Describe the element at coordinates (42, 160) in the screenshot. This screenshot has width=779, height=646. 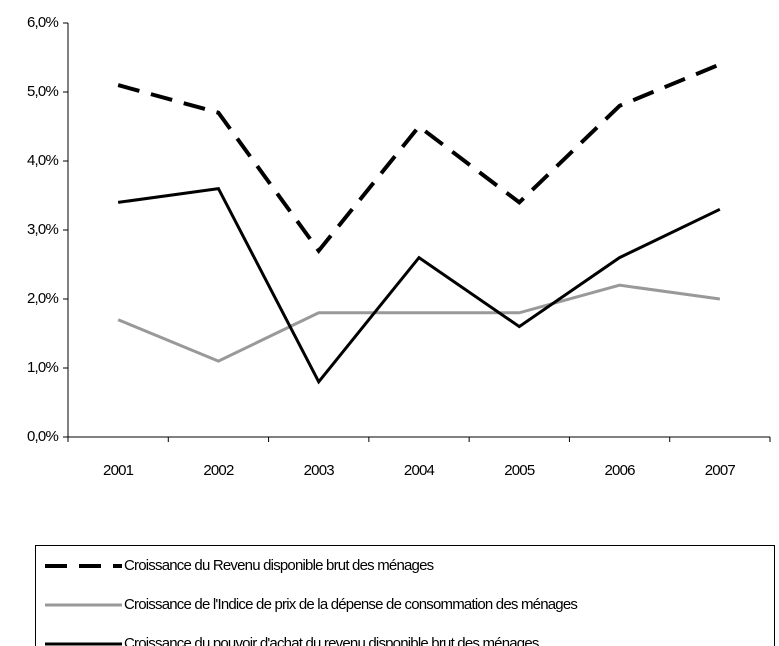
I see `y-tick-label: 4,0%` at that location.